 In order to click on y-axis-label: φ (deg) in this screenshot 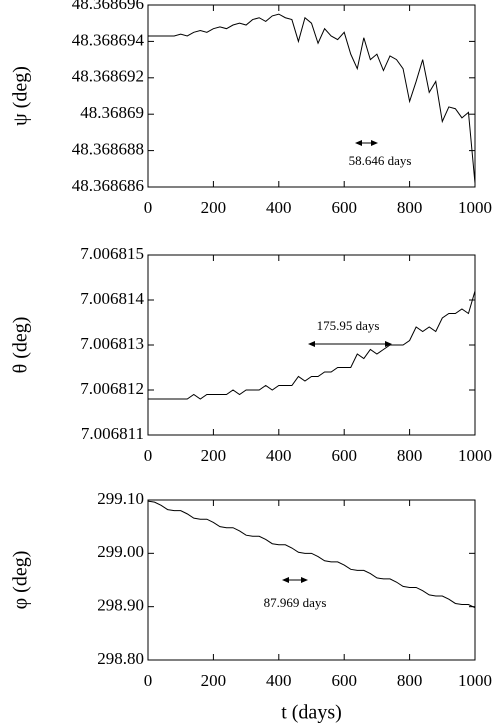, I will do `click(21, 580)`.